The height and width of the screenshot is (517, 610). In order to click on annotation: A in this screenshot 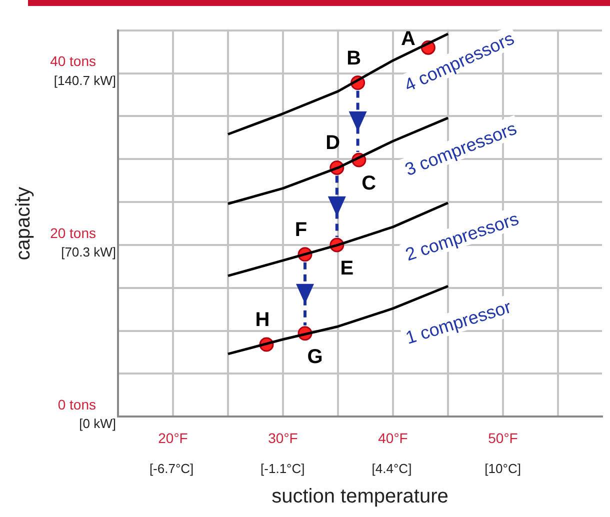, I will do `click(408, 39)`.